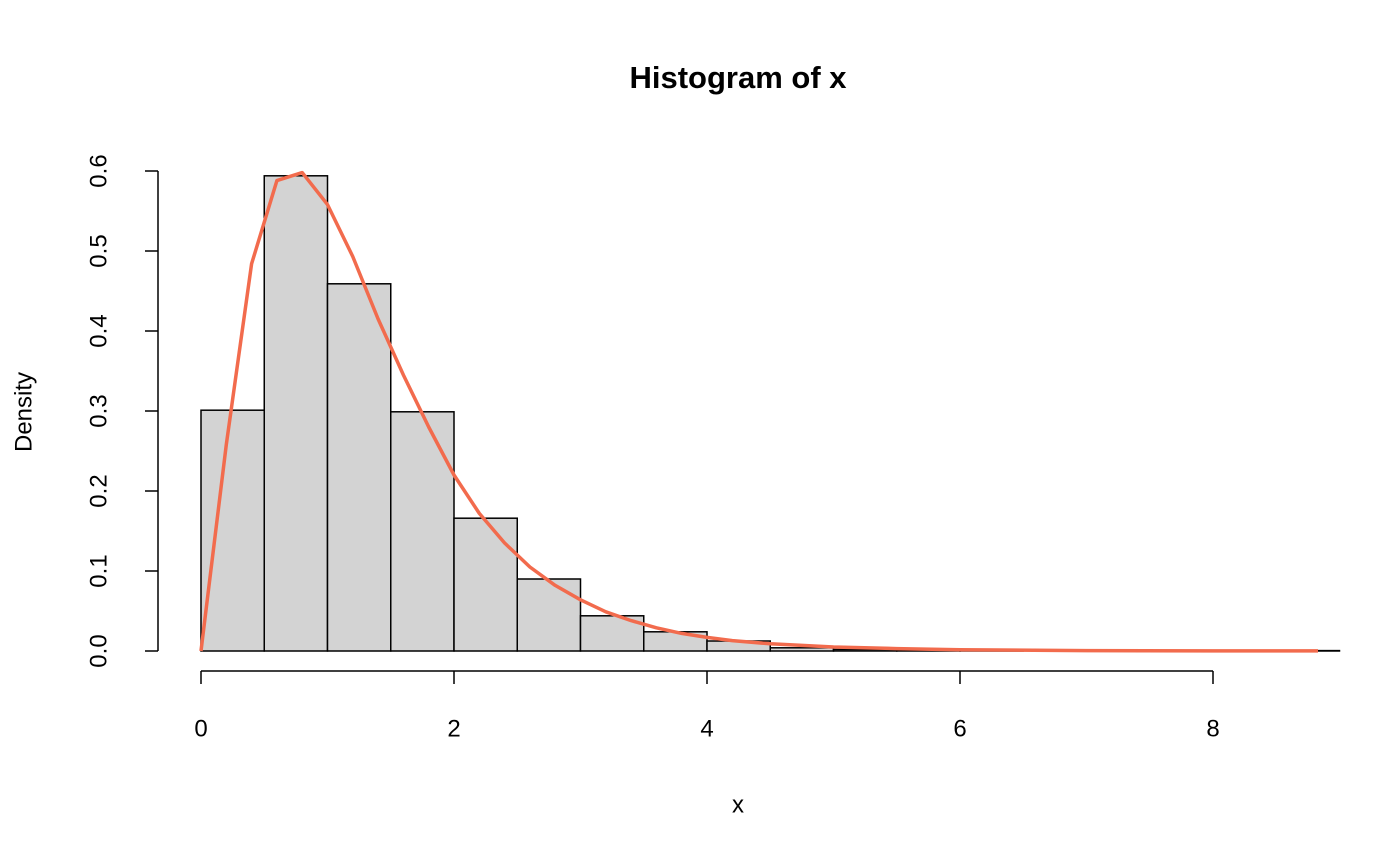 This screenshot has height=866, width=1400. Describe the element at coordinates (98, 650) in the screenshot. I see `y-tick-label: 0.0` at that location.